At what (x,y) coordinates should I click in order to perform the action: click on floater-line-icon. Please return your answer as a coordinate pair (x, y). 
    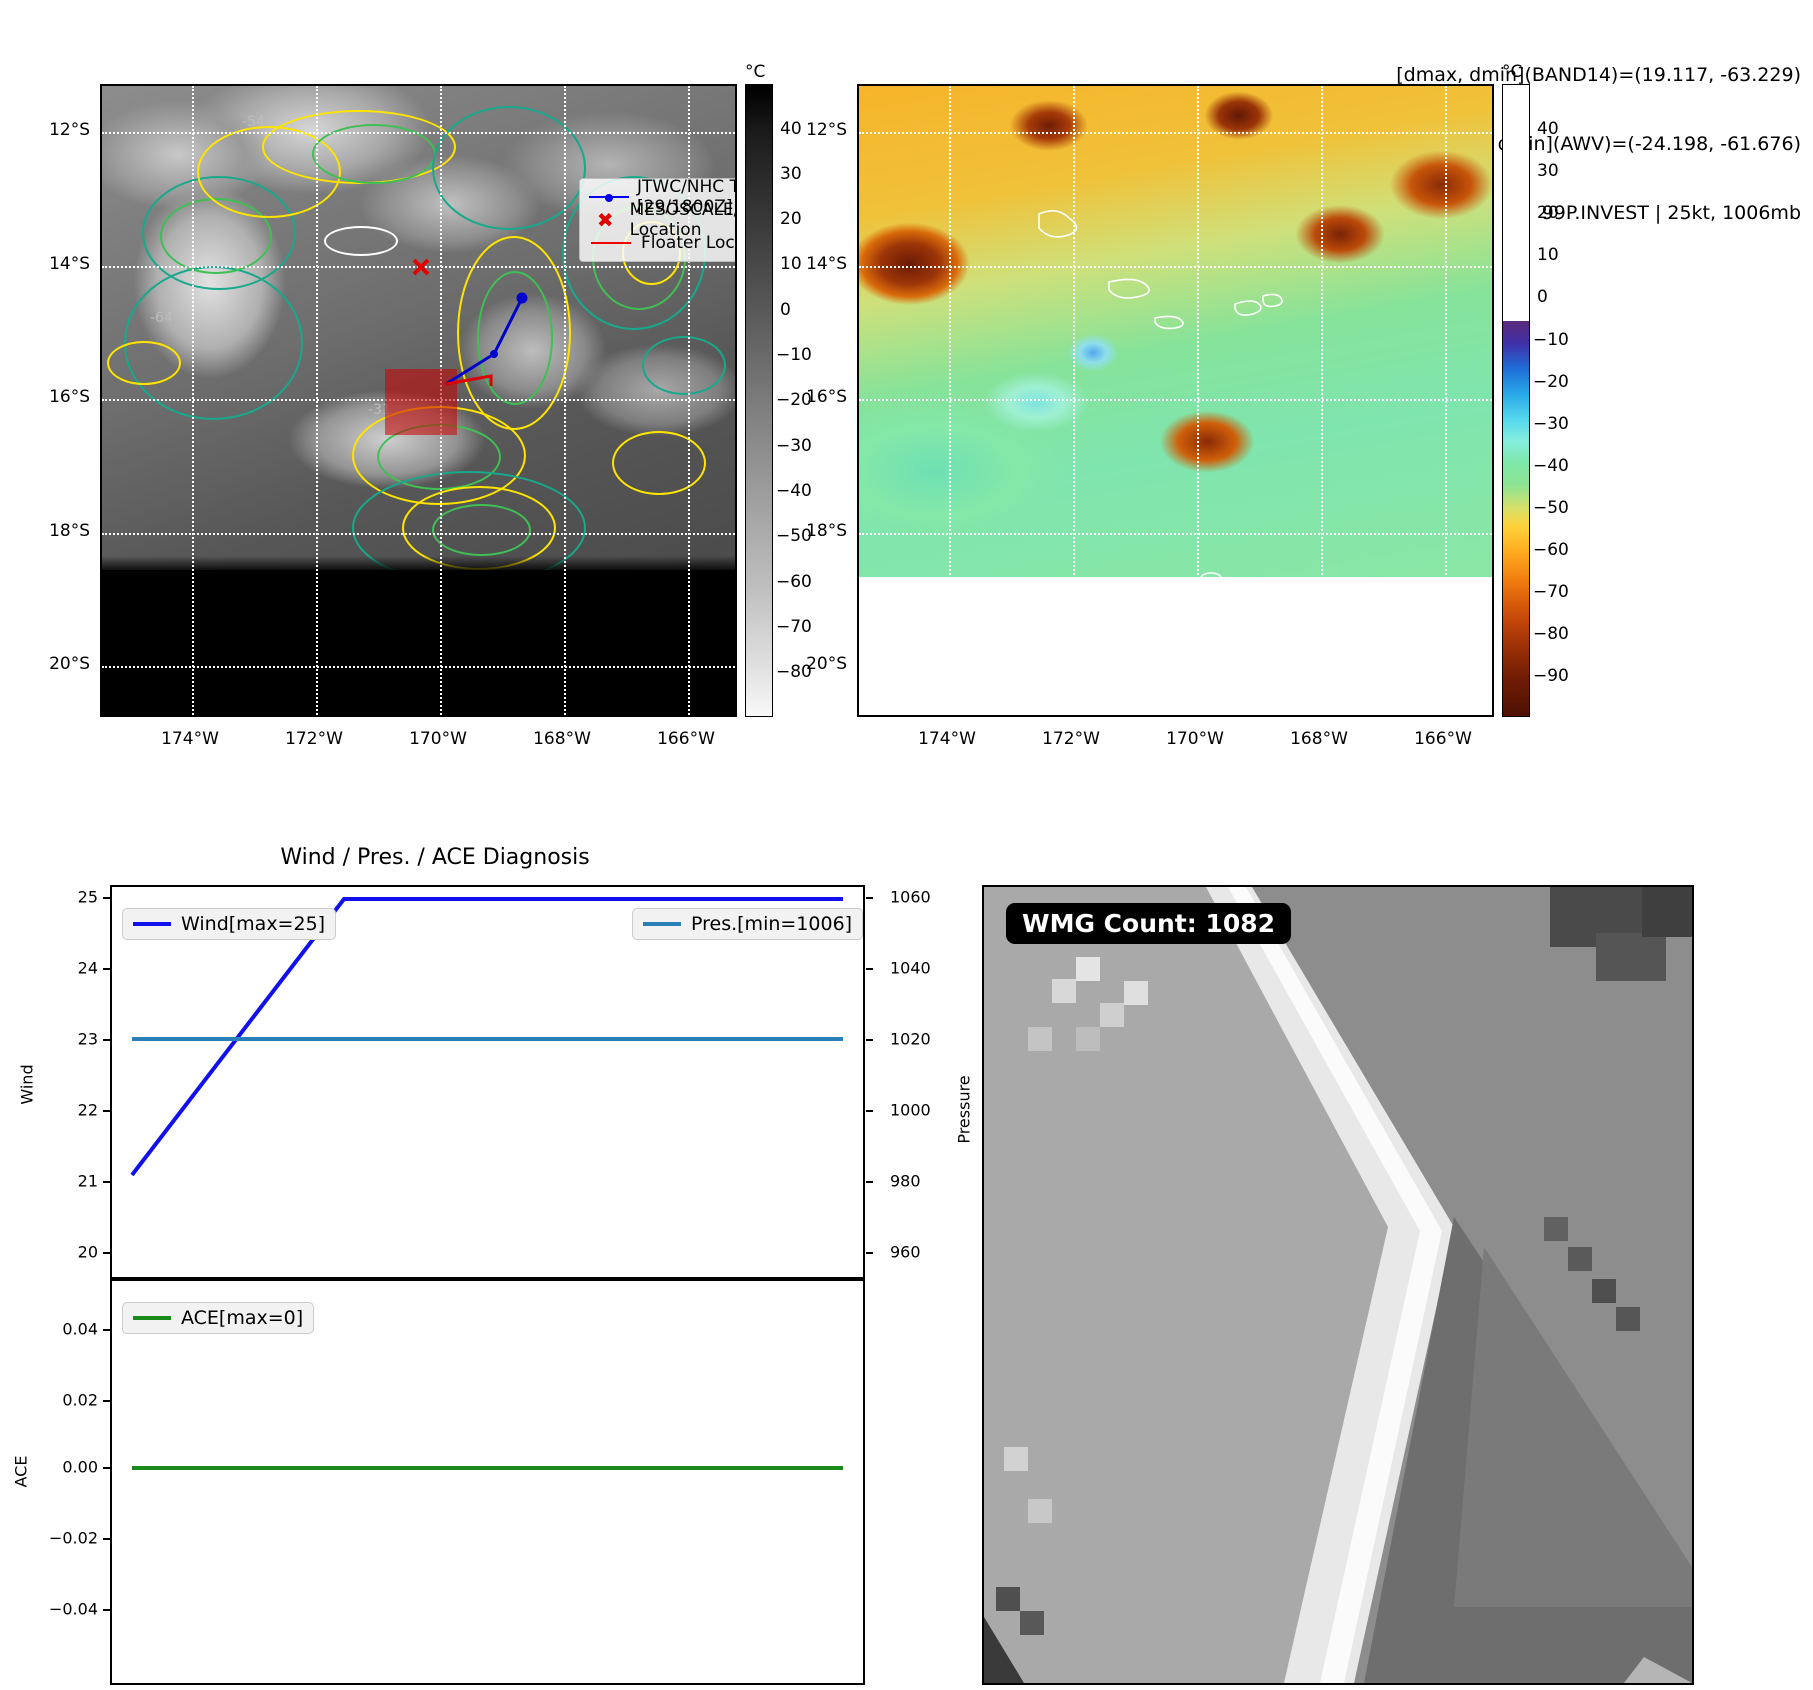
    Looking at the image, I should click on (611, 242).